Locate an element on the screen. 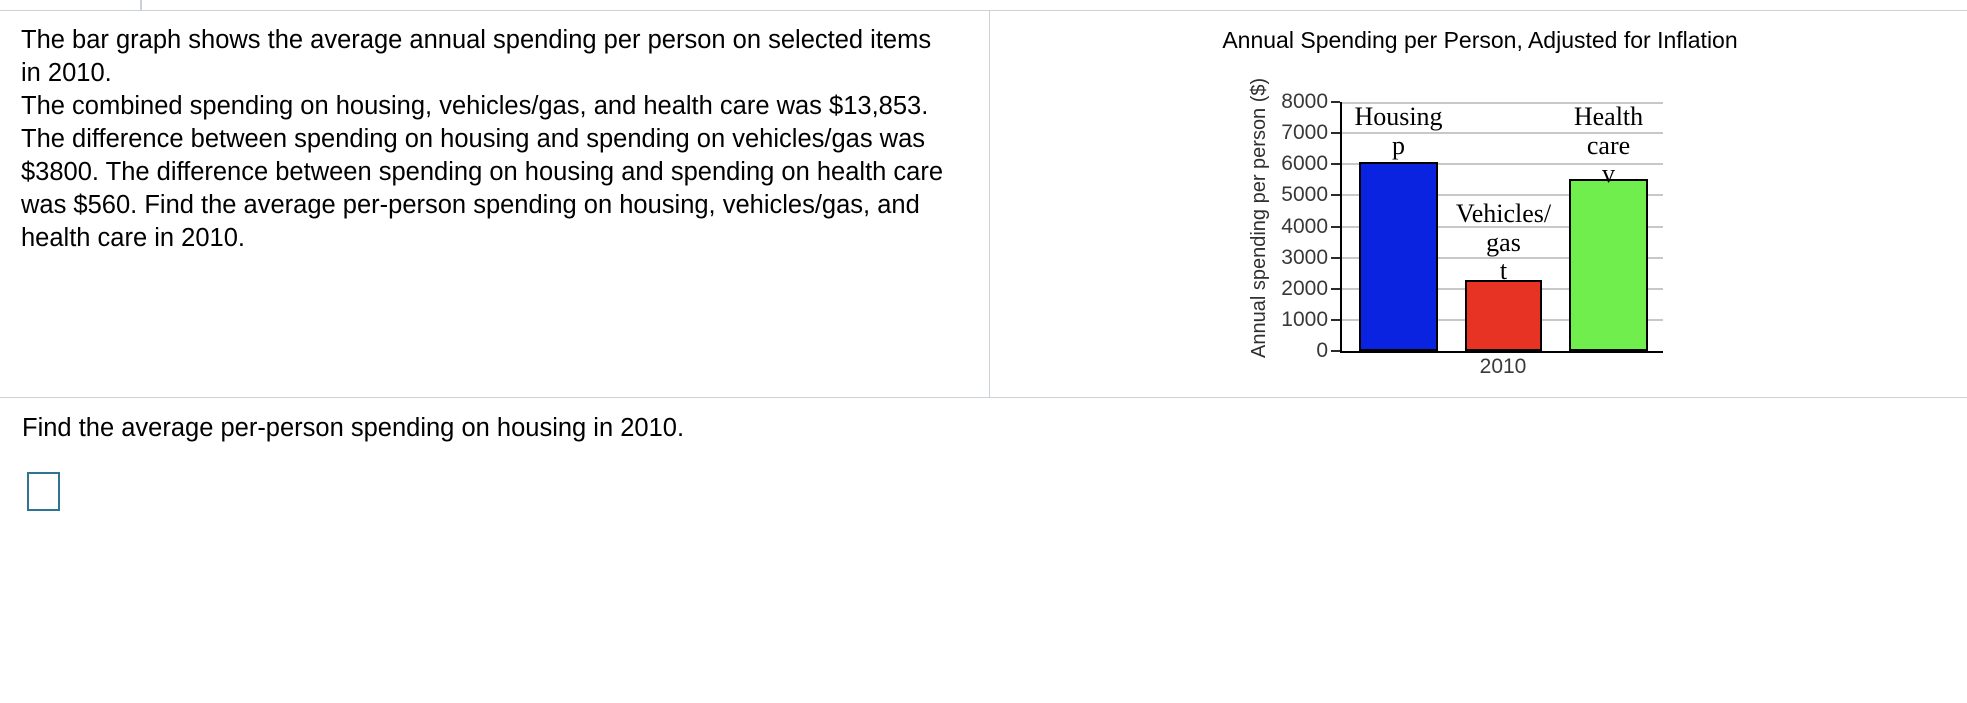 The height and width of the screenshot is (703, 1967). top-divider is located at coordinates (983, 10).